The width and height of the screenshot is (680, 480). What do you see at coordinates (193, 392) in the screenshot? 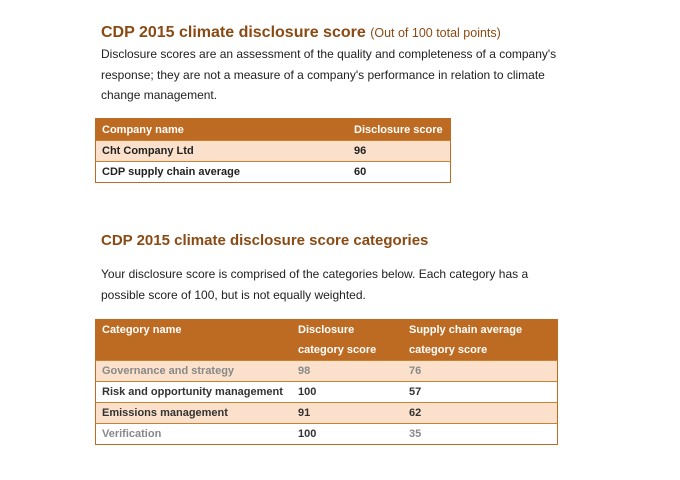
I see `category-name-cell: Risk and opportunity management` at bounding box center [193, 392].